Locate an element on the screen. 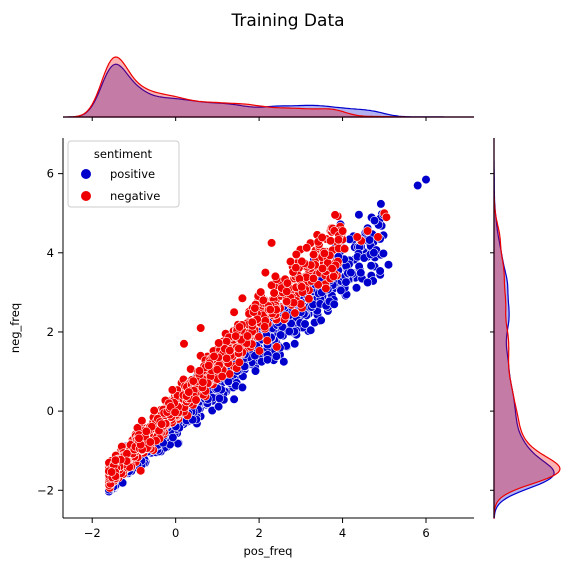 Image resolution: width=576 pixels, height=576 pixels. x-tick-label: 0 is located at coordinates (175, 533).